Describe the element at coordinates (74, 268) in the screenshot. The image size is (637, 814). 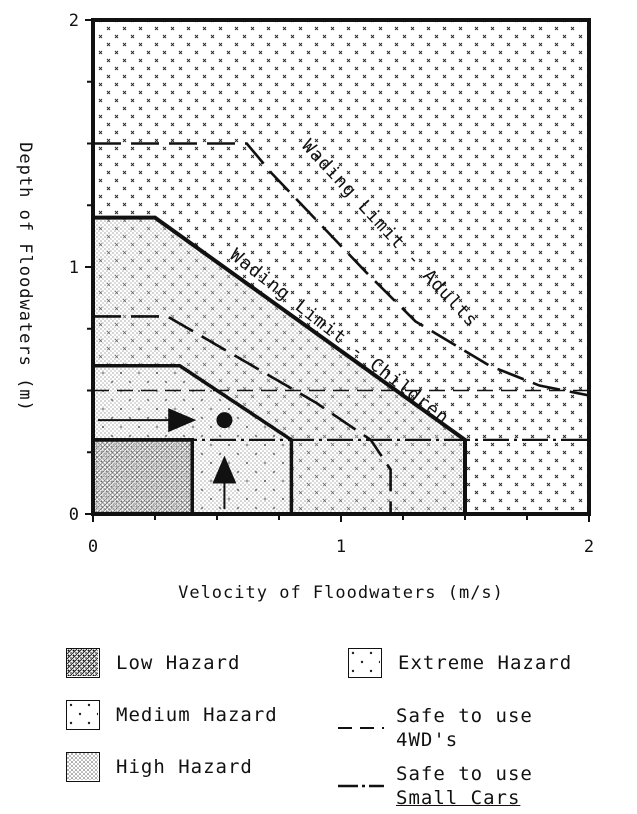
I see `y-tick-label-1: 1` at that location.